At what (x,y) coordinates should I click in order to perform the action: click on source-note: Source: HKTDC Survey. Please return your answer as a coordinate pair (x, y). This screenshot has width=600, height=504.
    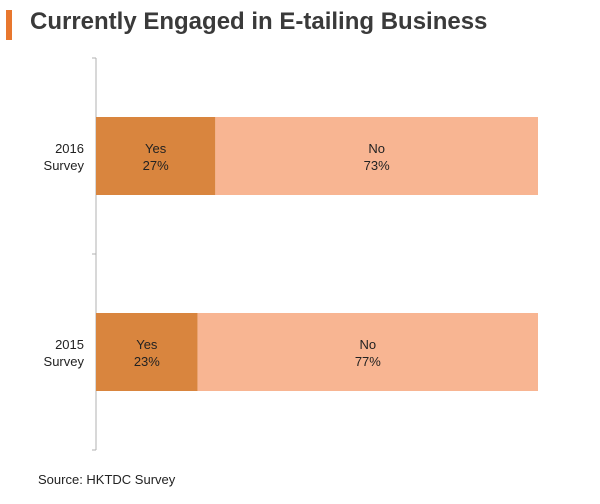
    Looking at the image, I should click on (107, 479).